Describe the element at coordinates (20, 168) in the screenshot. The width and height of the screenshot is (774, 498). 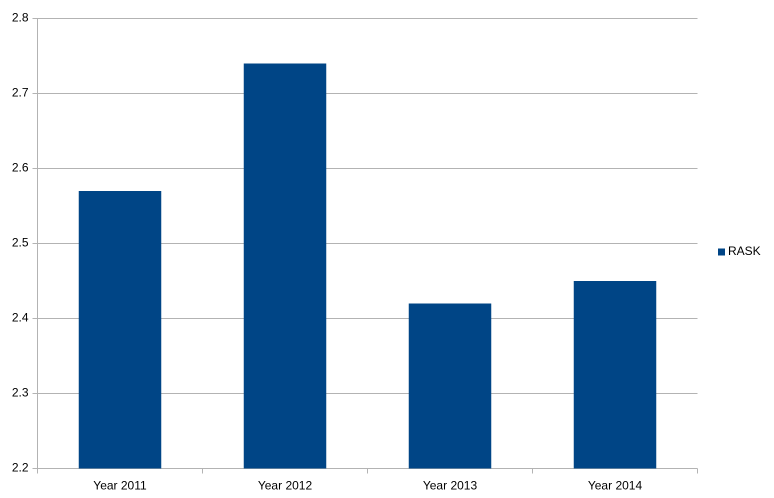
I see `y-tick-label: 2.6` at that location.